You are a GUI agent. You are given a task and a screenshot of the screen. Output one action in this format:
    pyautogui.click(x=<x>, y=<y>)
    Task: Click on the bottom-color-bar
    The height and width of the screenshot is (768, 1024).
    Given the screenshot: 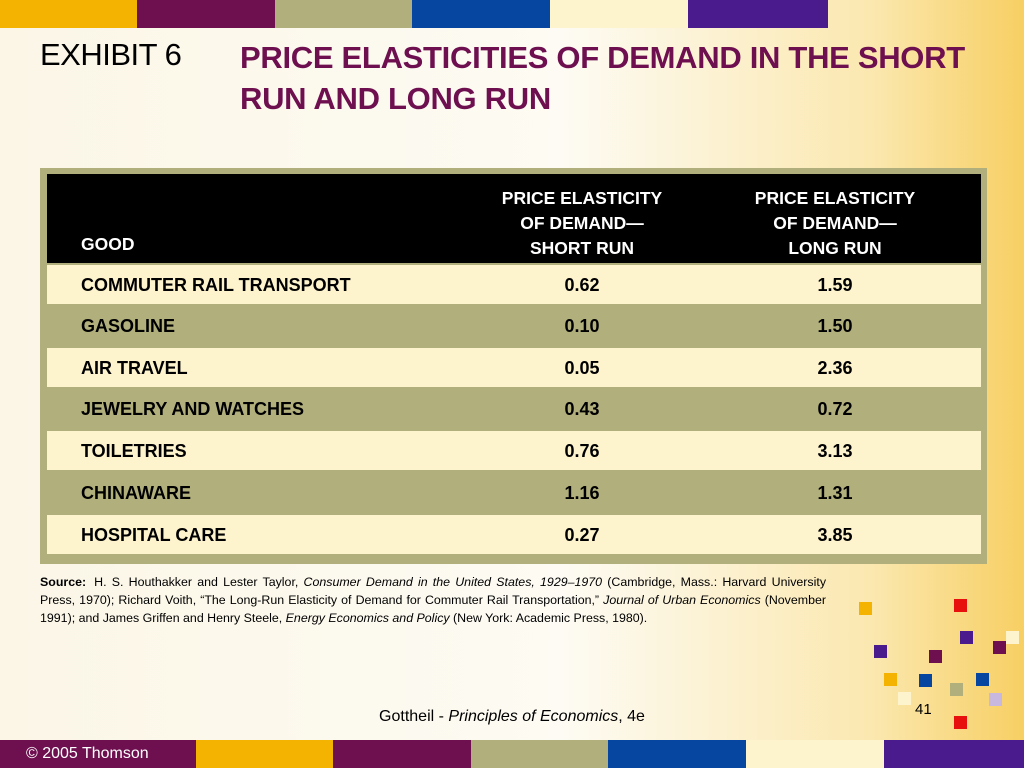 What is the action you would take?
    pyautogui.click(x=512, y=754)
    